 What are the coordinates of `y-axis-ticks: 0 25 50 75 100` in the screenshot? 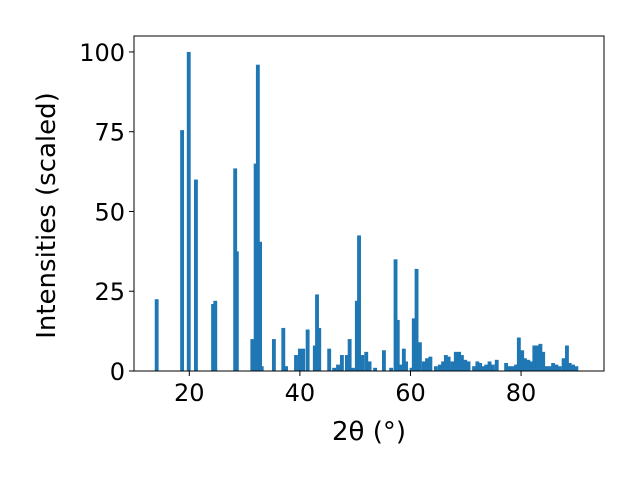 It's located at (106, 212).